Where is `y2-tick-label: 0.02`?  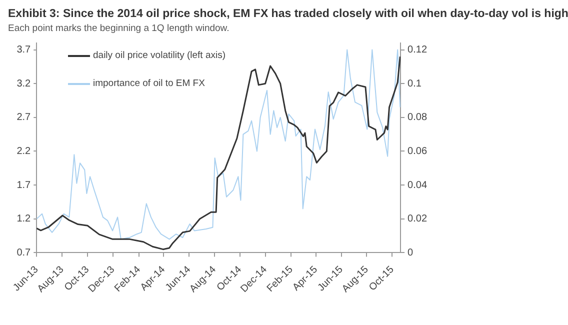
y2-tick-label: 0.02 is located at coordinates (418, 219).